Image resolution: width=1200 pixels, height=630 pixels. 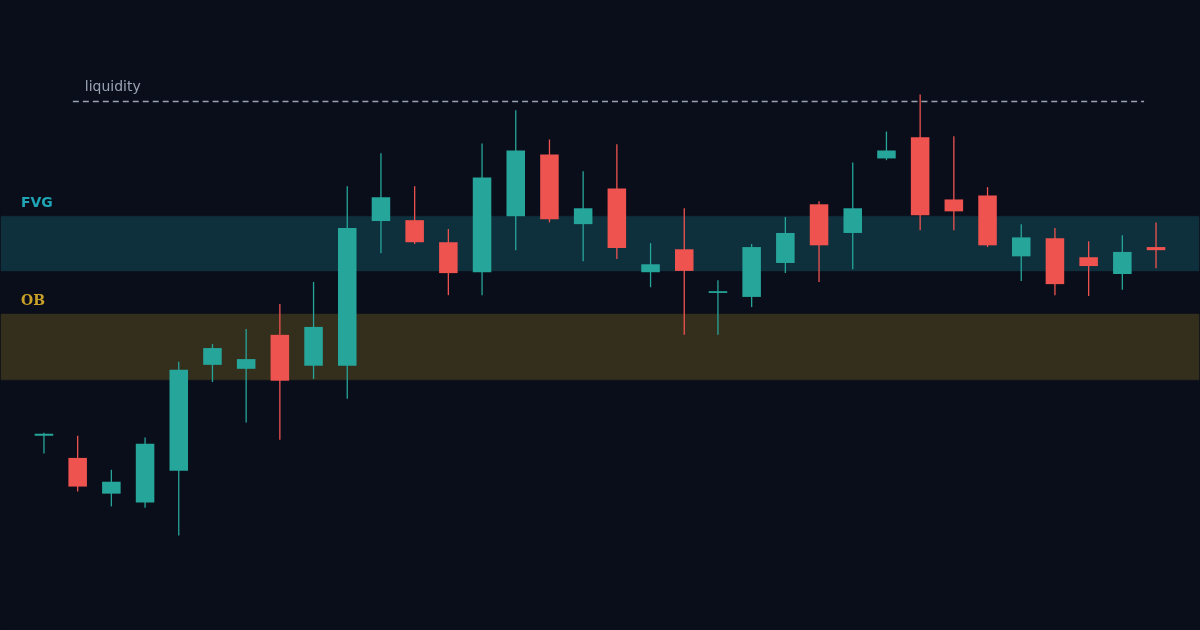 I want to click on ref-line-label: liquidity, so click(x=112, y=85).